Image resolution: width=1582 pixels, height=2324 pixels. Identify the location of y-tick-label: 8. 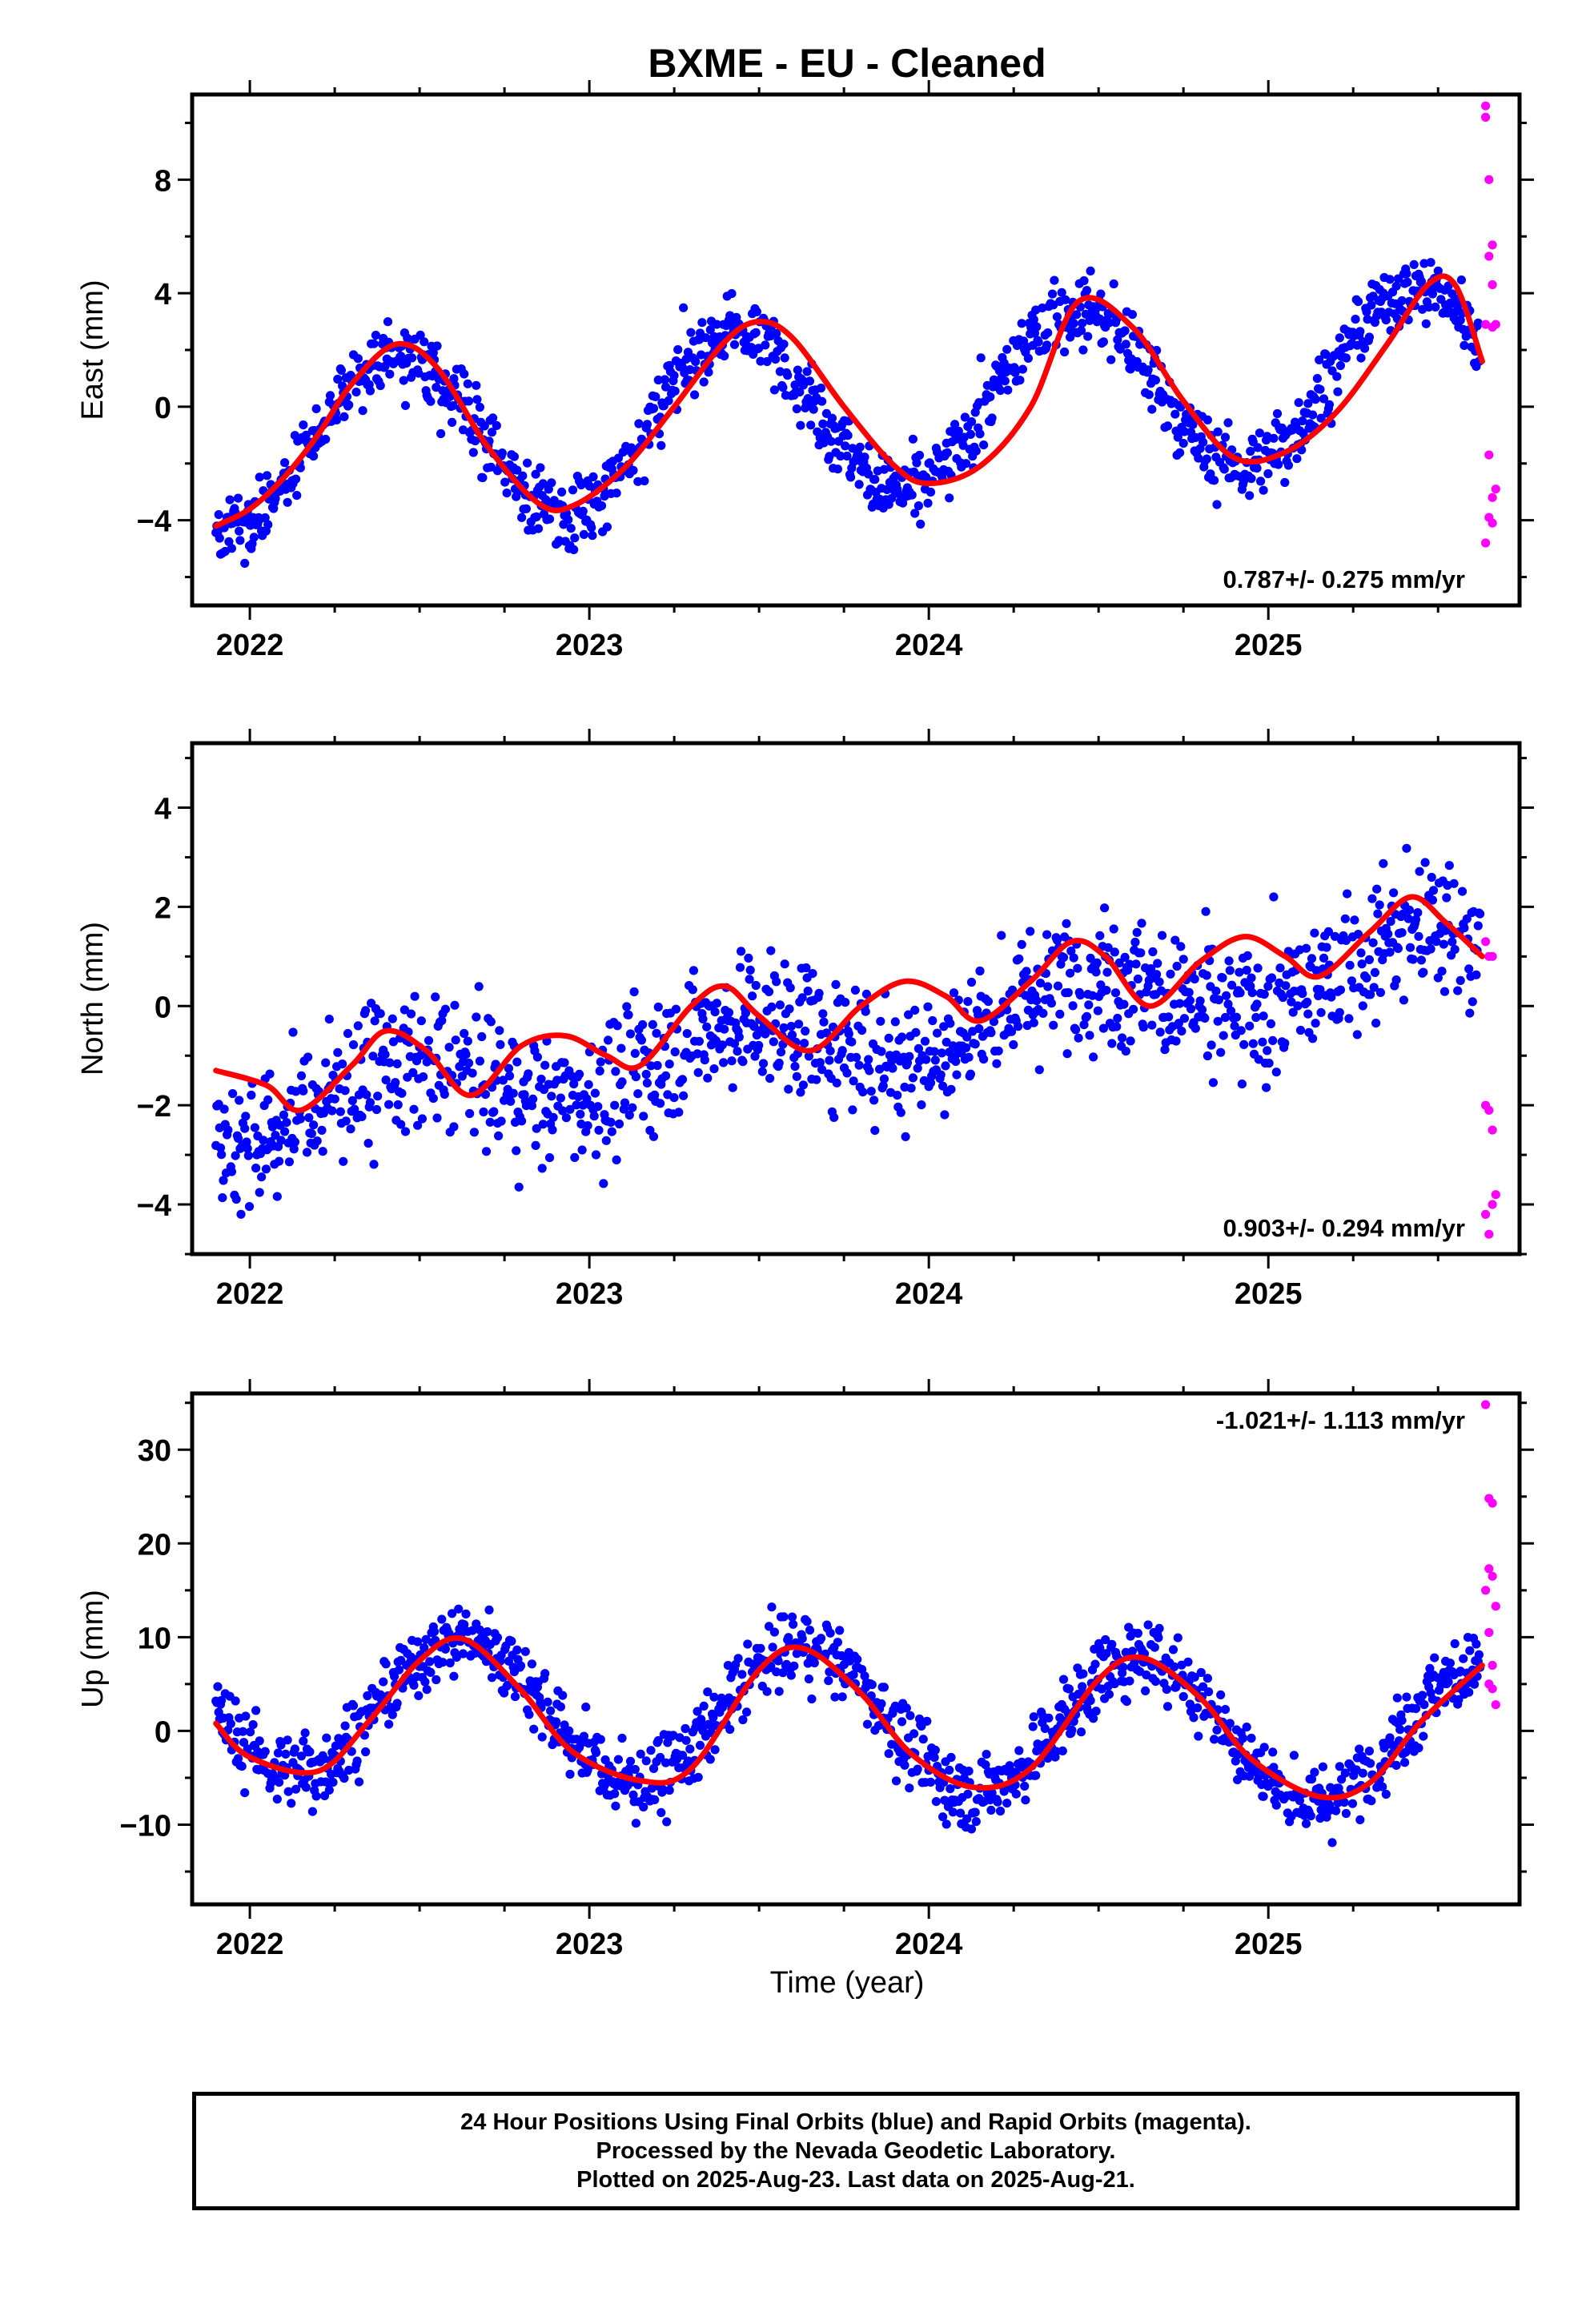
(163, 181).